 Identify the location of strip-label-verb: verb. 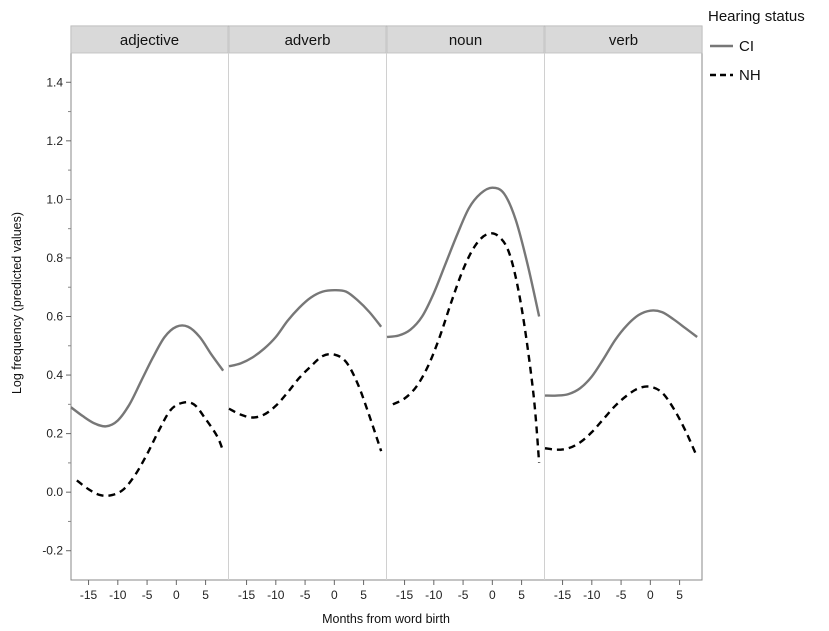
(623, 40).